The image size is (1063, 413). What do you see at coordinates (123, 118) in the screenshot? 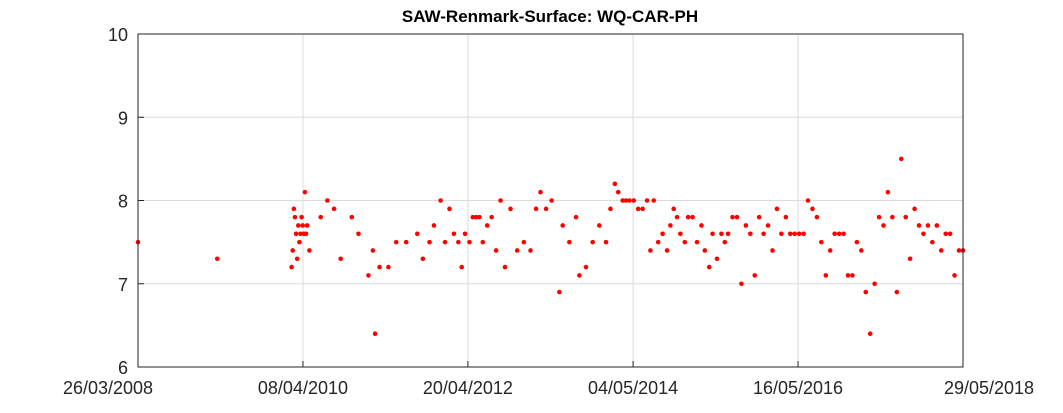
I see `y-tick-label: 9` at bounding box center [123, 118].